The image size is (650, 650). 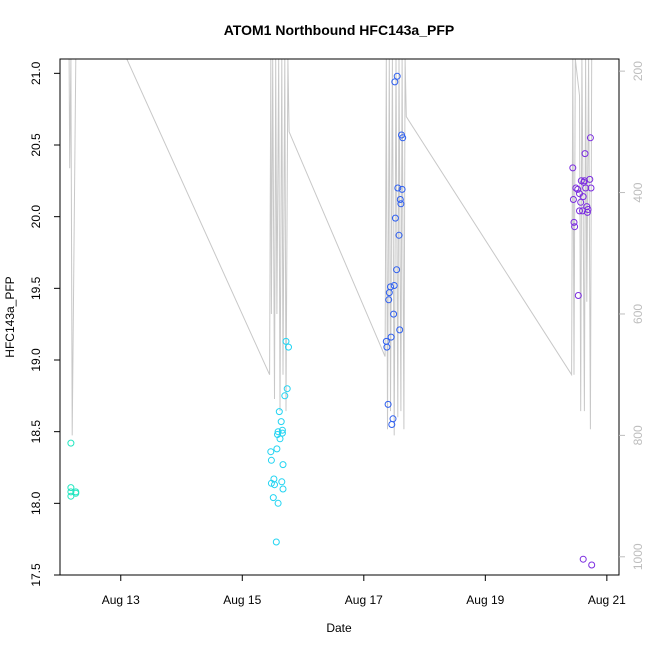 I want to click on y-tick-label: 18.5, so click(x=36, y=432).